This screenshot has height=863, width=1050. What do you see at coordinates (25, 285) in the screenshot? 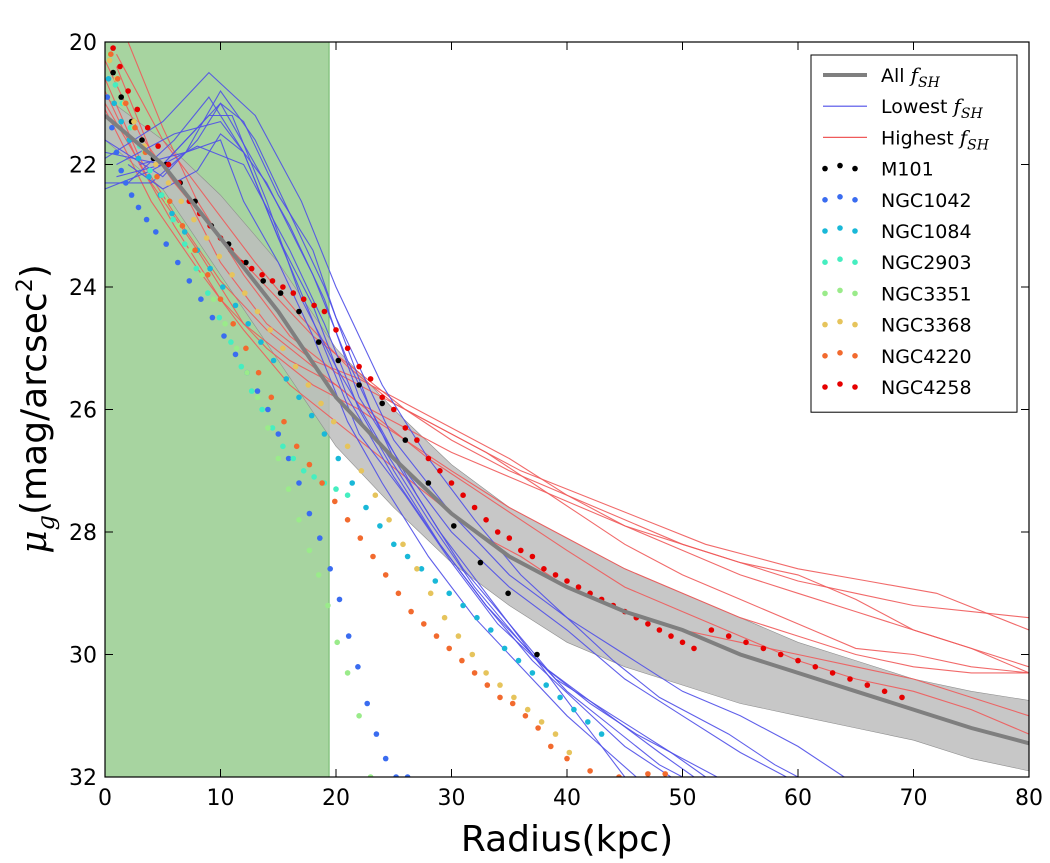
I see `y-axis-sup: 2` at bounding box center [25, 285].